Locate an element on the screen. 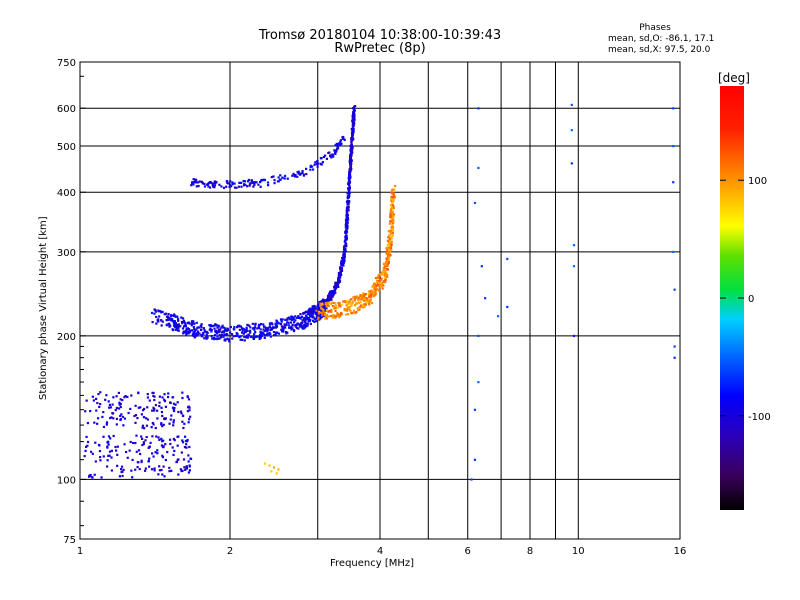  chart-subtitle: RwPretec (8p) is located at coordinates (380, 48).